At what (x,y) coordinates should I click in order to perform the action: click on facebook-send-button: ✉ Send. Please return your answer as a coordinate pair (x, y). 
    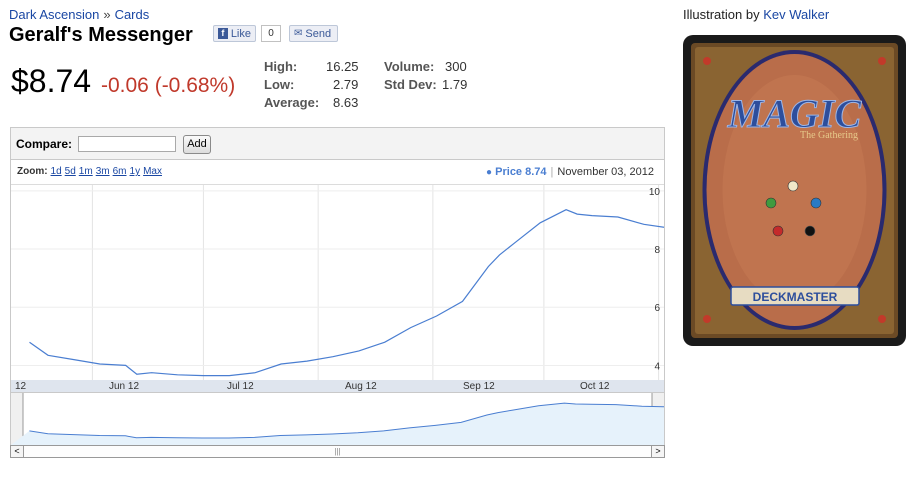
    Looking at the image, I should click on (313, 33).